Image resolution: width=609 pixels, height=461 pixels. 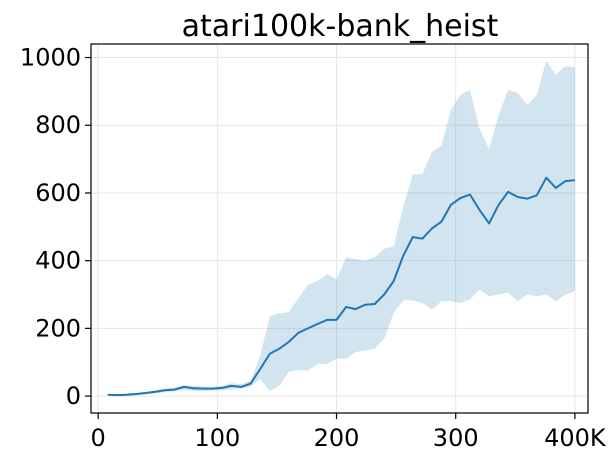 I want to click on x-tick-label: 300, so click(x=456, y=438).